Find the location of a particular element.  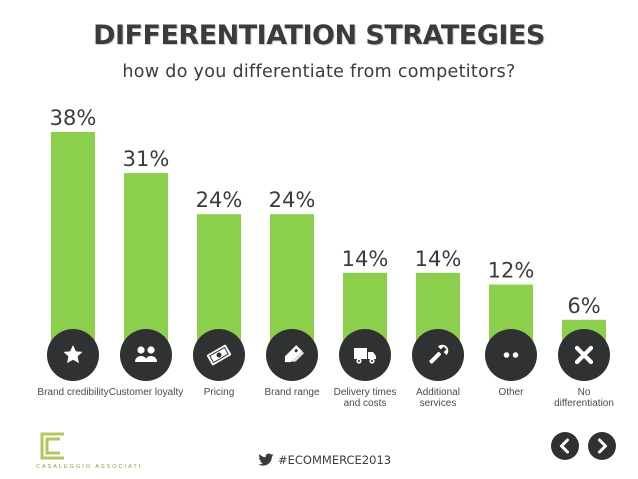

chevron-right-icon is located at coordinates (602, 446).